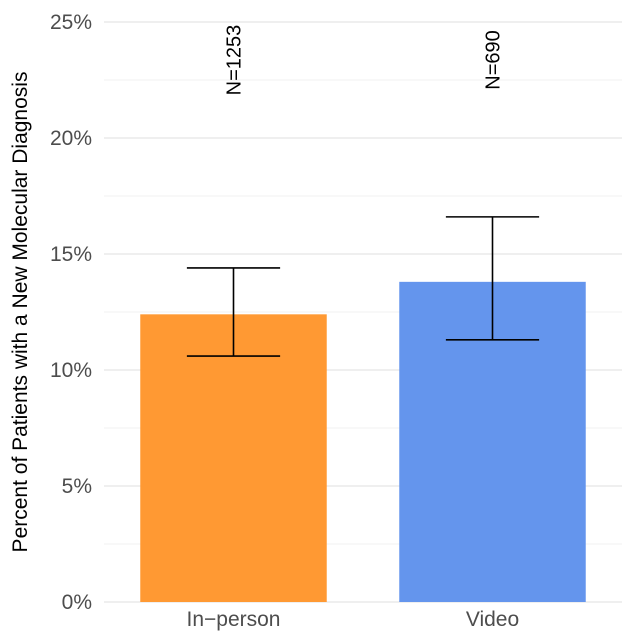 Image resolution: width=640 pixels, height=636 pixels. Describe the element at coordinates (234, 619) in the screenshot. I see `x-tick-label: In−person` at that location.